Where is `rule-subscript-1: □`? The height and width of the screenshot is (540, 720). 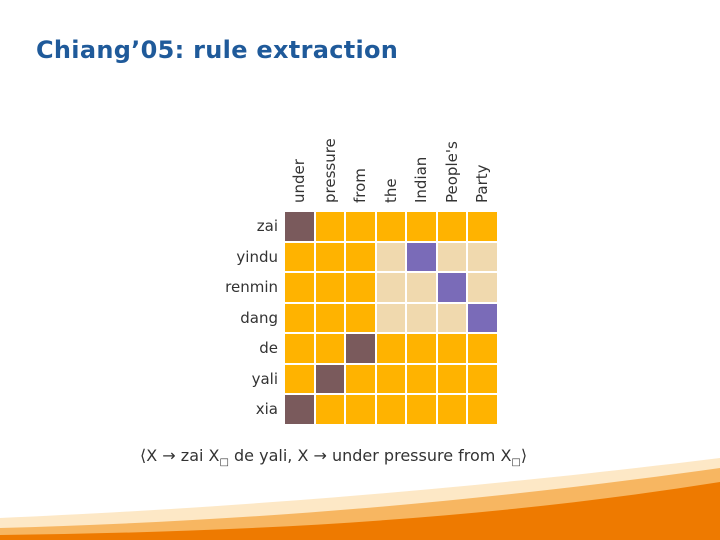
rule-subscript-1: □ is located at coordinates (224, 463).